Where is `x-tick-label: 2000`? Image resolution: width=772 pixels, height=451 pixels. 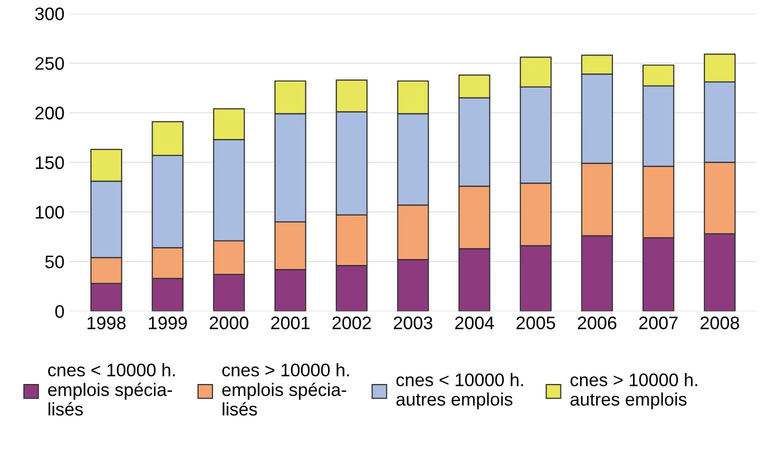 x-tick-label: 2000 is located at coordinates (229, 323).